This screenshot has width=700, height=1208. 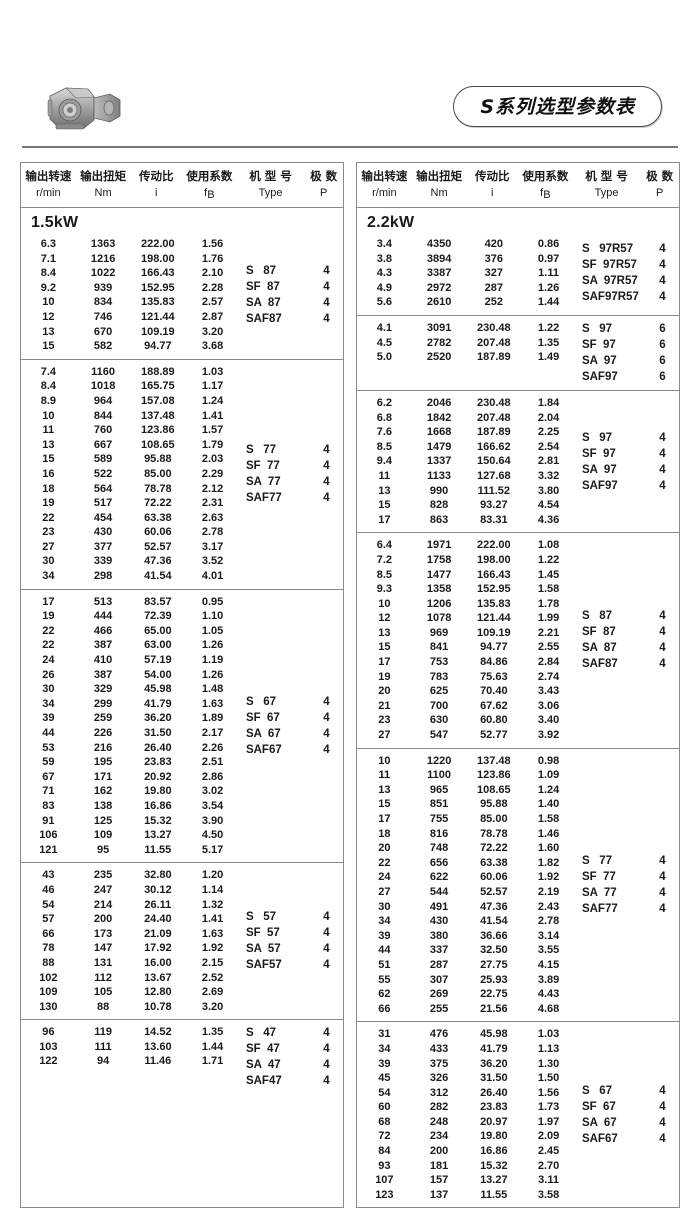 I want to click on table-row: 66 173 21.09 1.63, so click(x=130, y=934).